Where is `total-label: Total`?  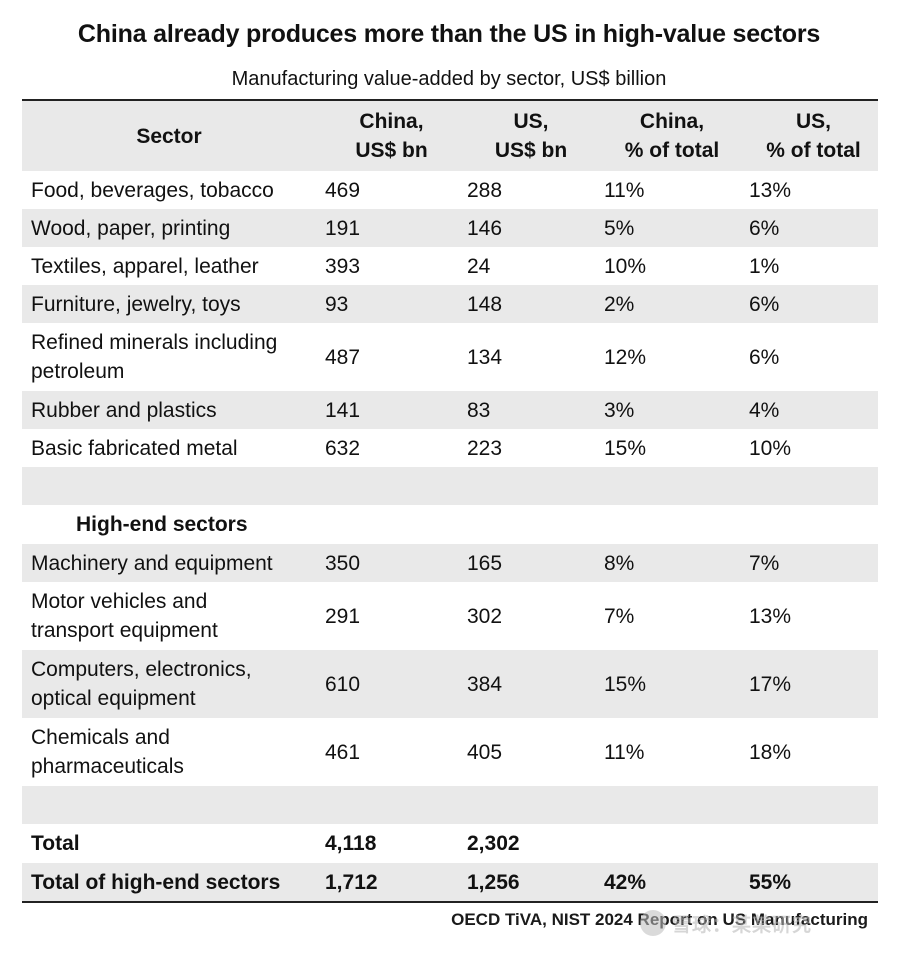
total-label: Total is located at coordinates (55, 843).